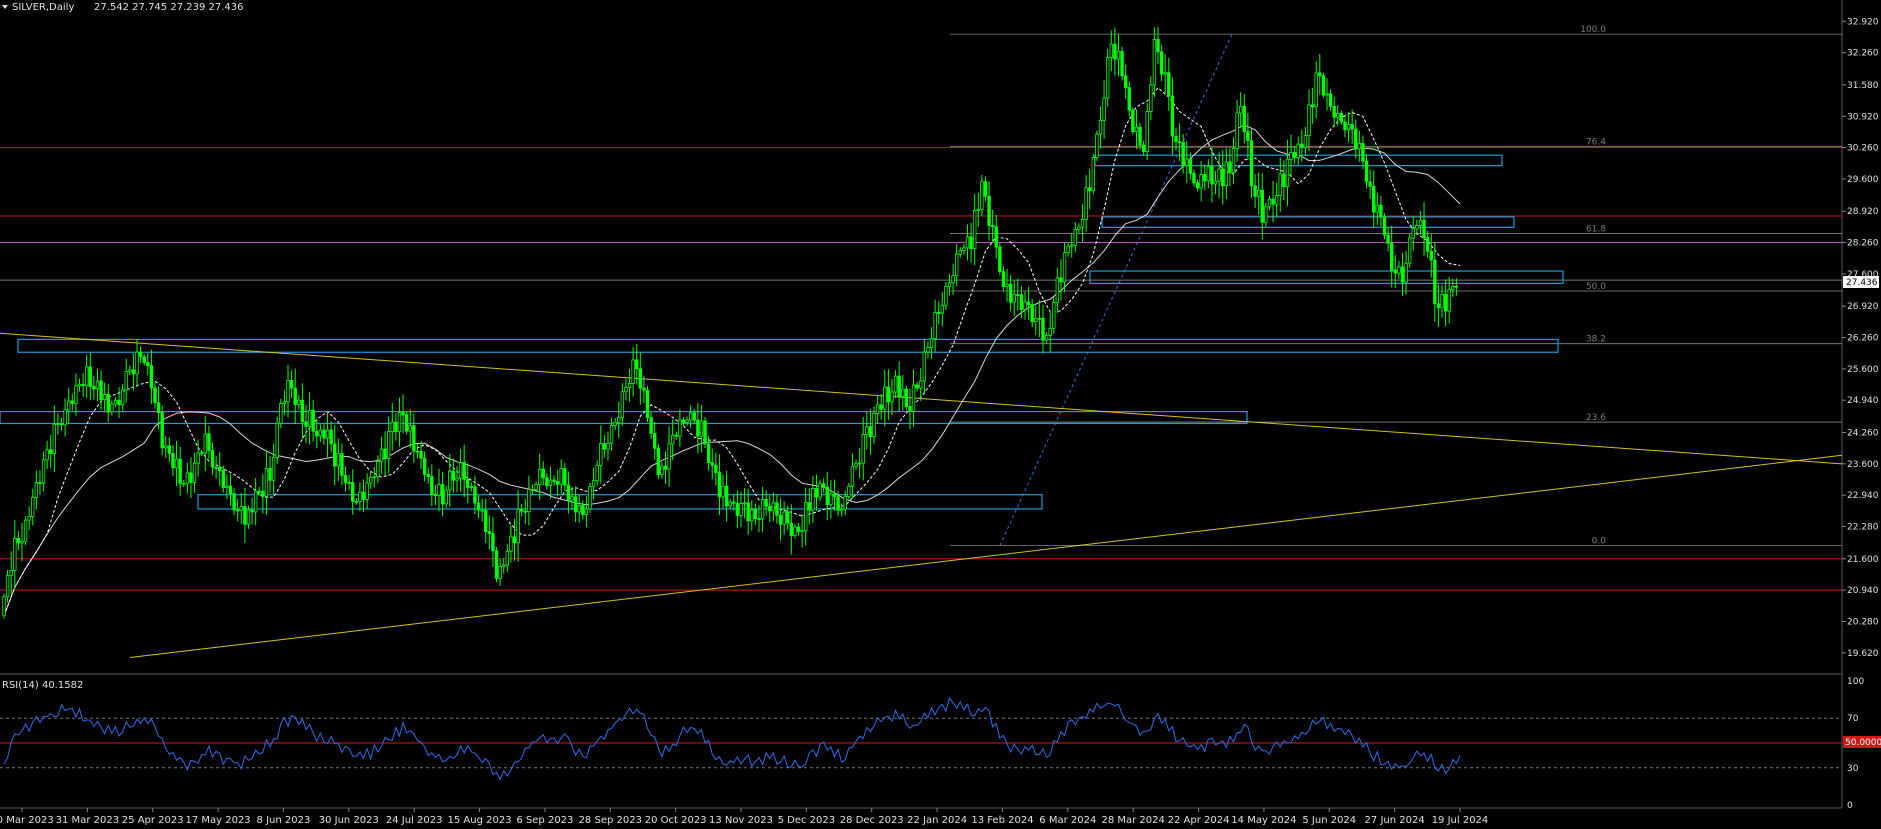 The height and width of the screenshot is (829, 1881). Describe the element at coordinates (5, 7) in the screenshot. I see `header-dropdown-icon` at that location.